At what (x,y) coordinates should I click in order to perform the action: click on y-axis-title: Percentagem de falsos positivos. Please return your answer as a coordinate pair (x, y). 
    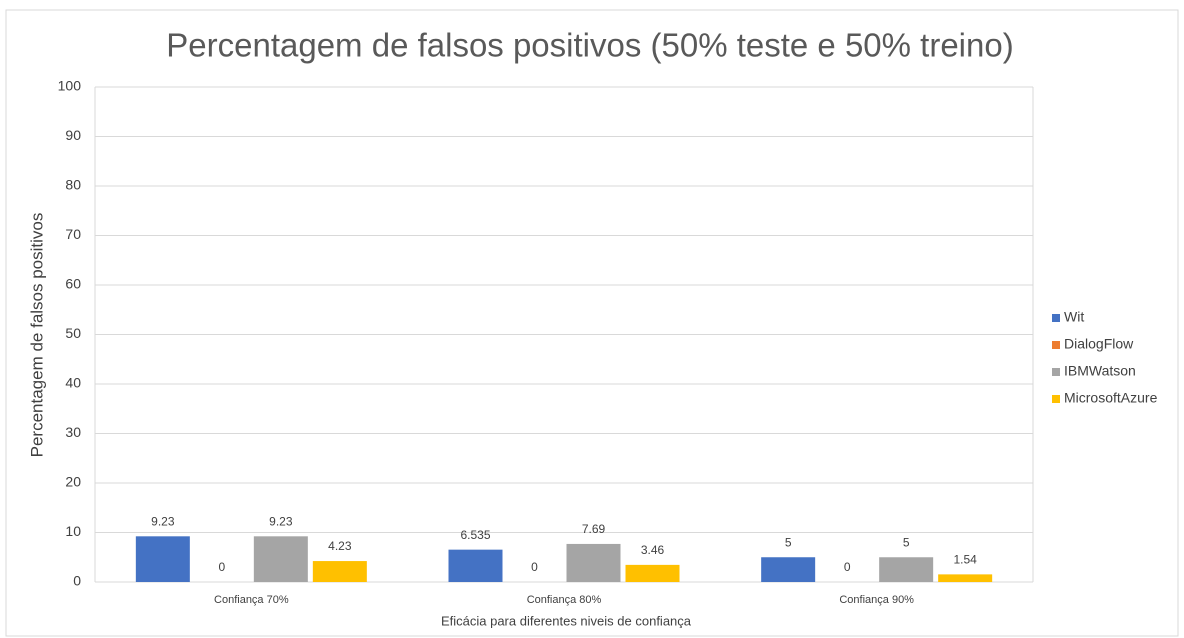
    Looking at the image, I should click on (36, 335).